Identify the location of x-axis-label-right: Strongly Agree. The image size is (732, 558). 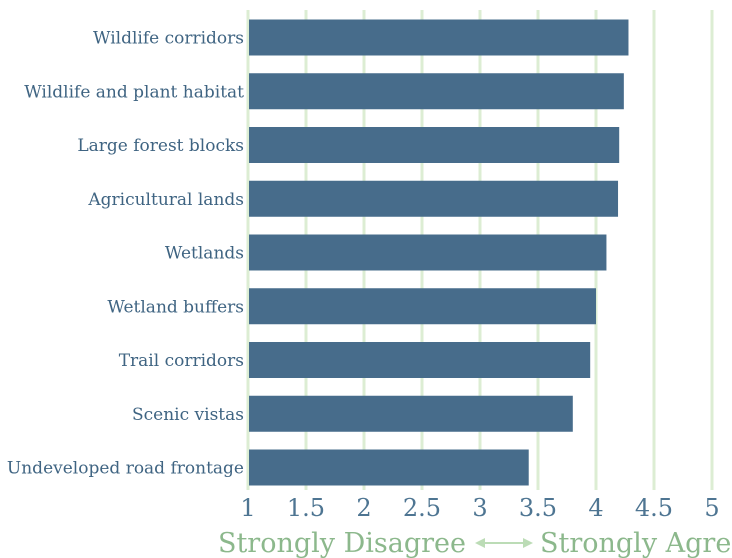
(636, 543).